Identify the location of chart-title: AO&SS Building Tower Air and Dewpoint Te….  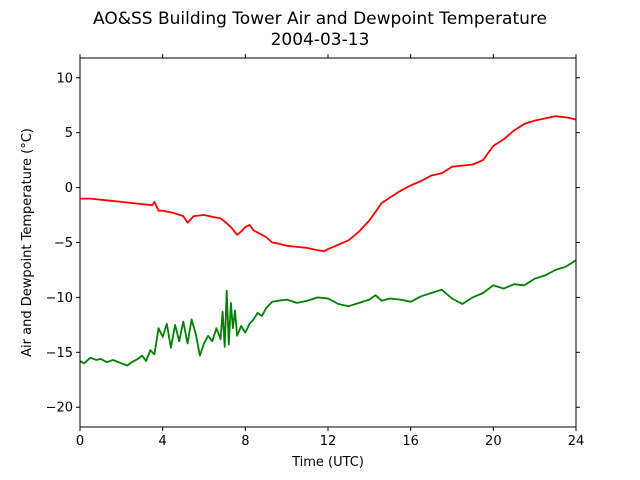
(320, 19).